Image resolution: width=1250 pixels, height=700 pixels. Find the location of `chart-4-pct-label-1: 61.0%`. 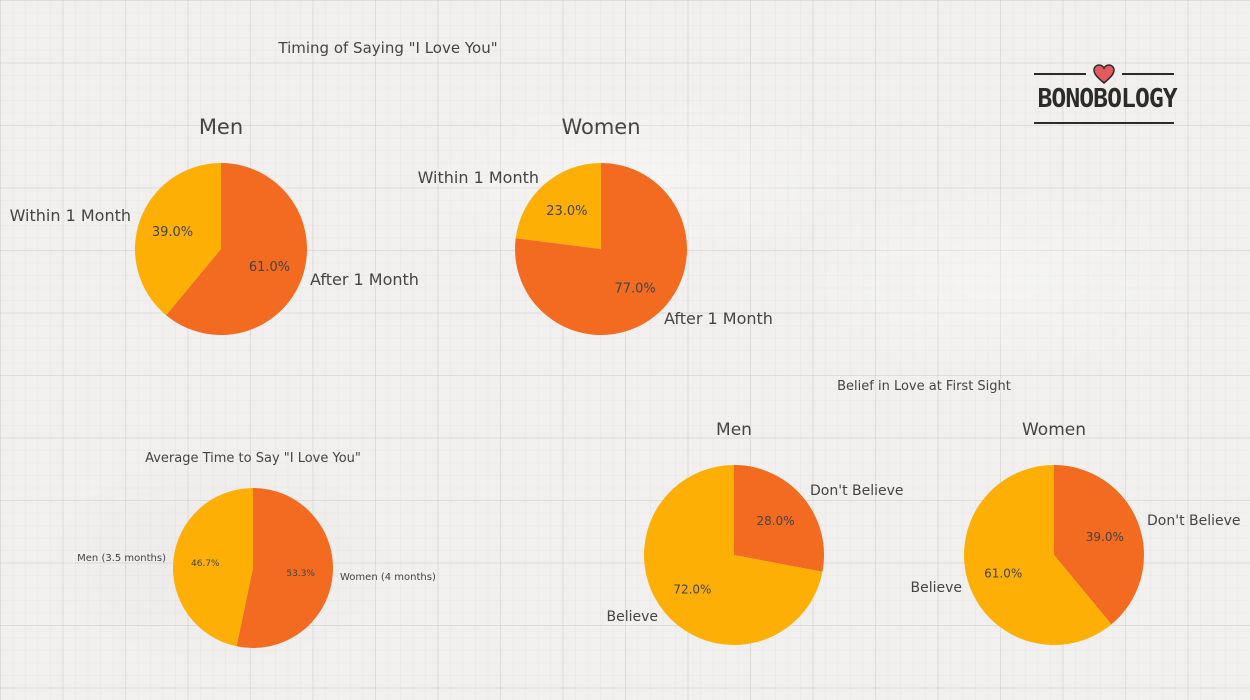

chart-4-pct-label-1: 61.0% is located at coordinates (1003, 574).